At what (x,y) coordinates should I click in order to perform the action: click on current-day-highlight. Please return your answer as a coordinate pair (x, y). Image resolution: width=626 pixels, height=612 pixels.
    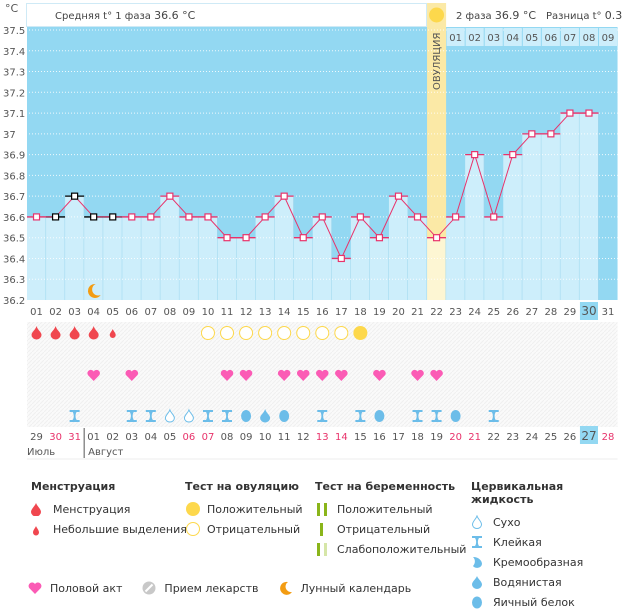
    Looking at the image, I should click on (588, 311).